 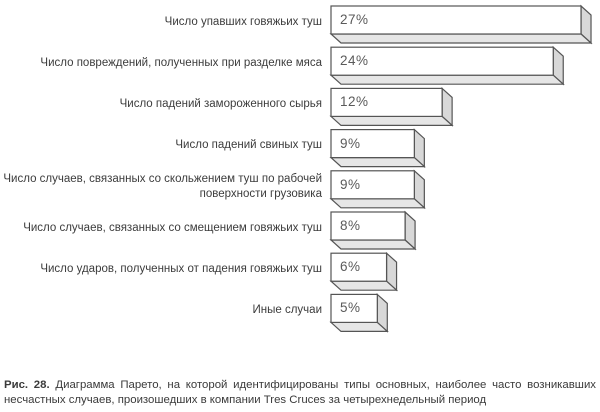 What do you see at coordinates (354, 102) in the screenshot?
I see `bar-value-label: 12%` at bounding box center [354, 102].